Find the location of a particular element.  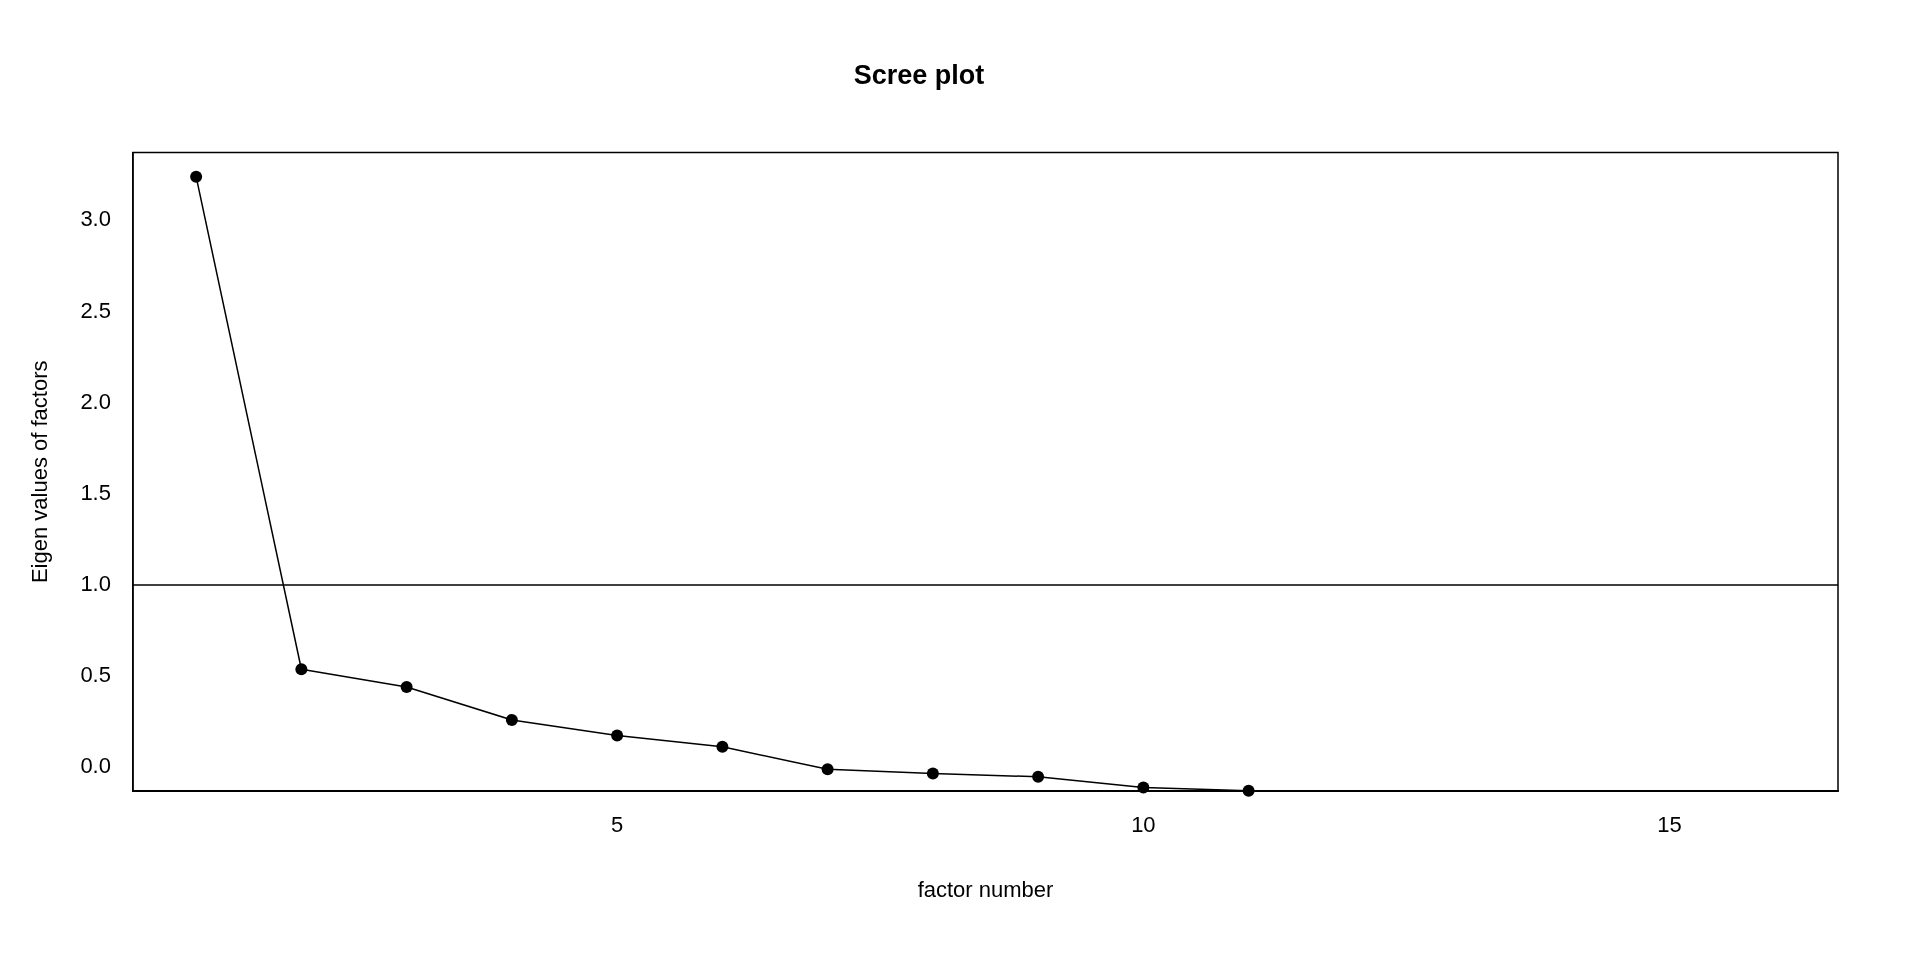

y-tick-label: 1.5 is located at coordinates (95, 492).